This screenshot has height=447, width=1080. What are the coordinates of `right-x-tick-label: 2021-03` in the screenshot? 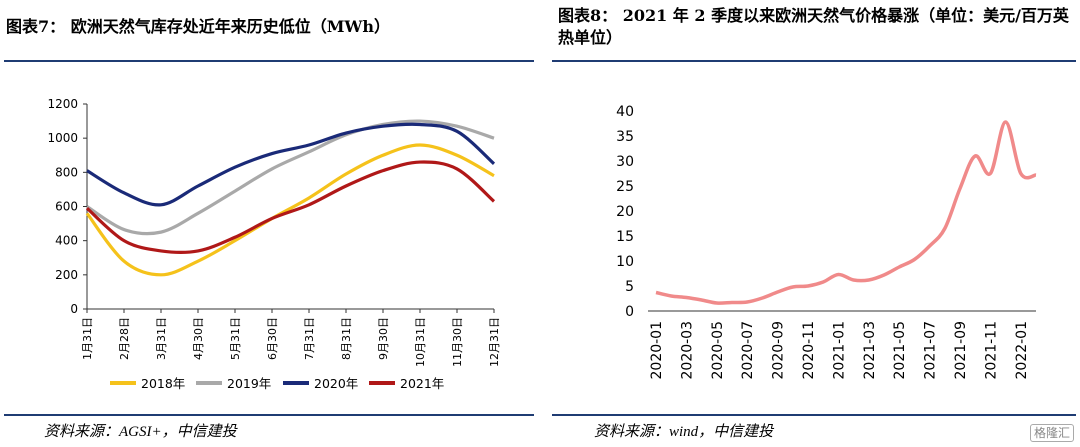 It's located at (870, 350).